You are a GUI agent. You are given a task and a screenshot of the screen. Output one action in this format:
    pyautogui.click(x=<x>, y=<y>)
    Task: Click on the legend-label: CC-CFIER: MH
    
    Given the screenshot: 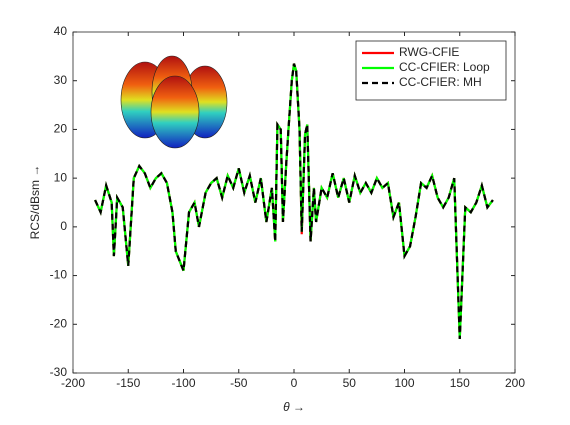 What is the action you would take?
    pyautogui.click(x=440, y=82)
    